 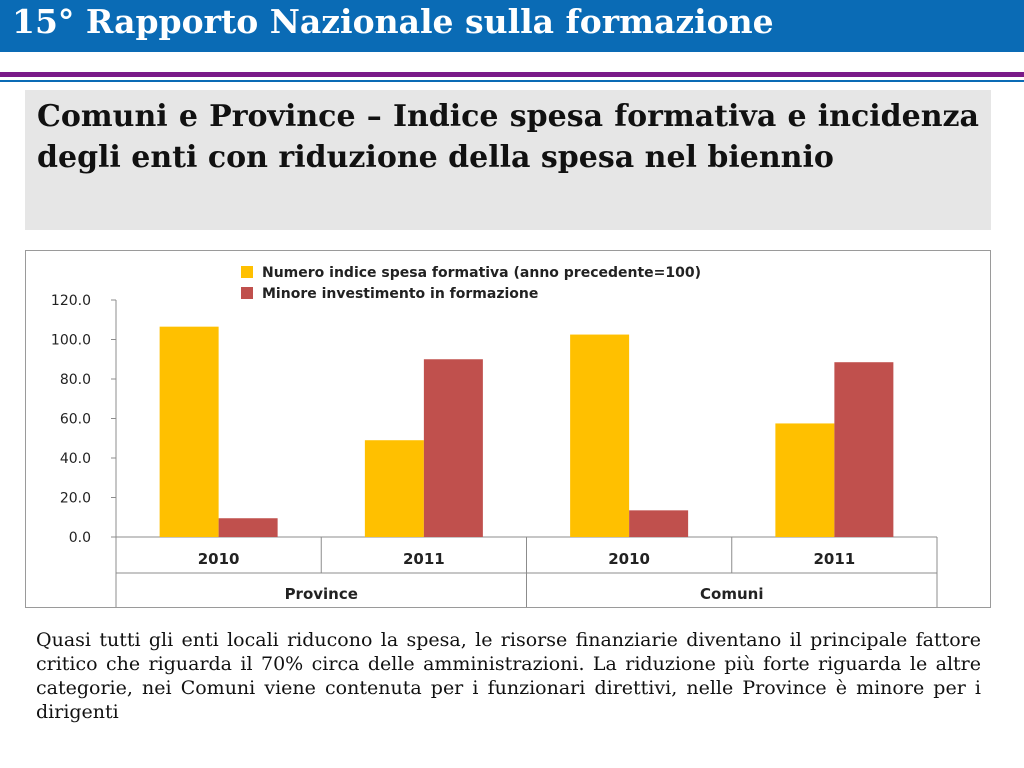 I want to click on header-bar: 15° Rapporto Nazionale sulla formazione, so click(x=512, y=26).